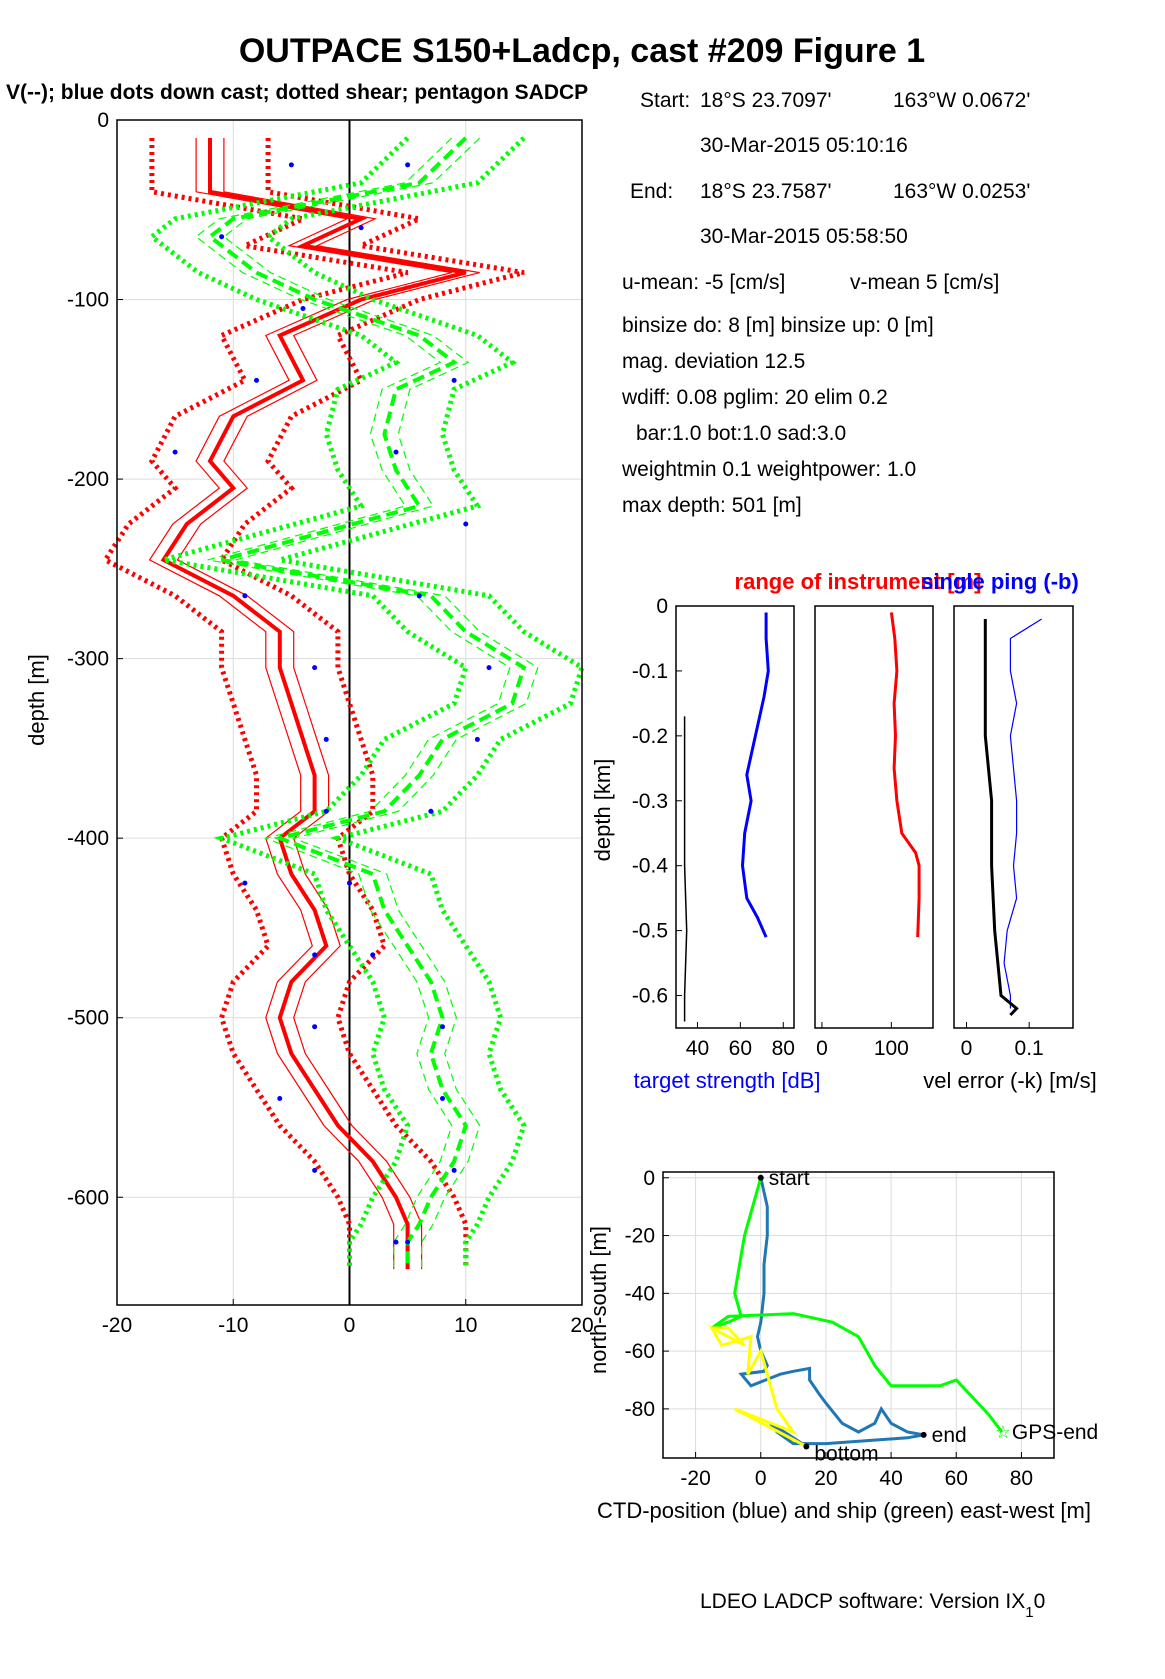 This screenshot has height=1679, width=1165. What do you see at coordinates (88, 1018) in the screenshot?
I see `y-tick-label: -500` at bounding box center [88, 1018].